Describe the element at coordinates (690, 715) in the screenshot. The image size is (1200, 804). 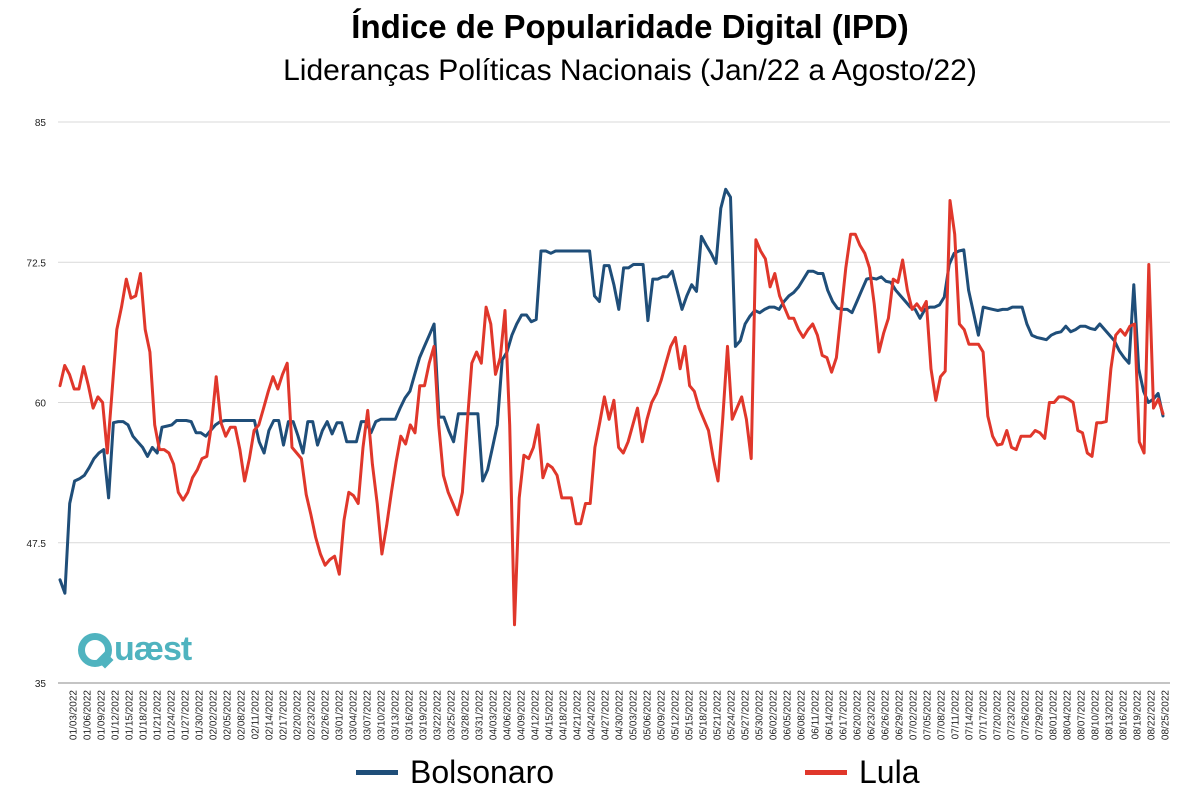
I see `x-tick-label: 05/15/2022` at that location.